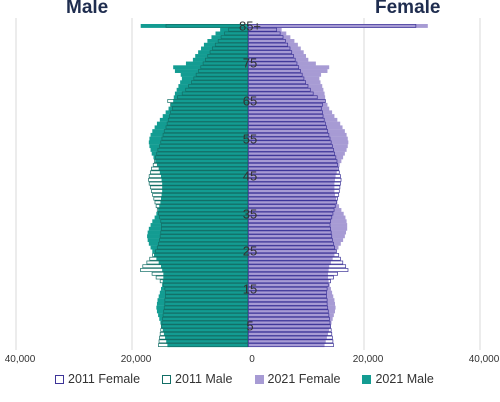 The width and height of the screenshot is (500, 402). I want to click on legend-swatch-2021-female, so click(259, 379).